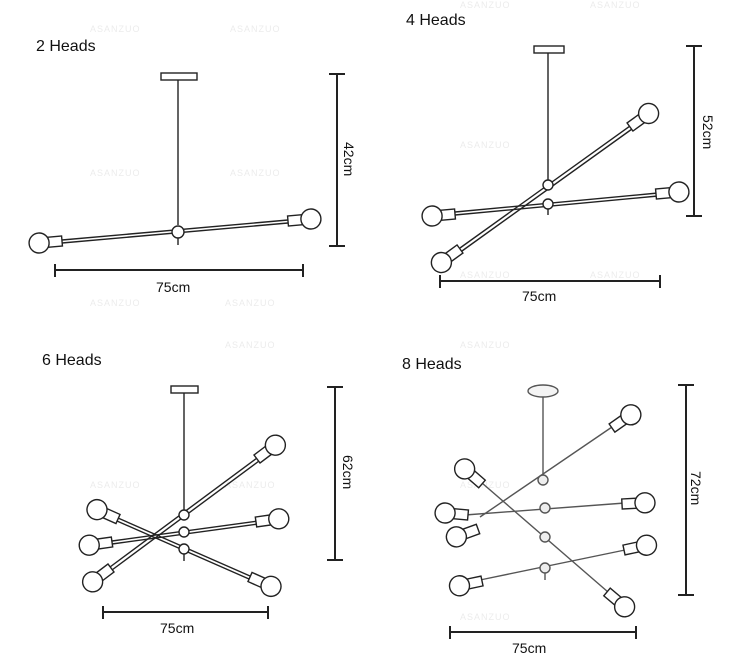 Image resolution: width=730 pixels, height=670 pixels. What do you see at coordinates (529, 648) in the screenshot?
I see `width-label-8-heads: 75cm` at bounding box center [529, 648].